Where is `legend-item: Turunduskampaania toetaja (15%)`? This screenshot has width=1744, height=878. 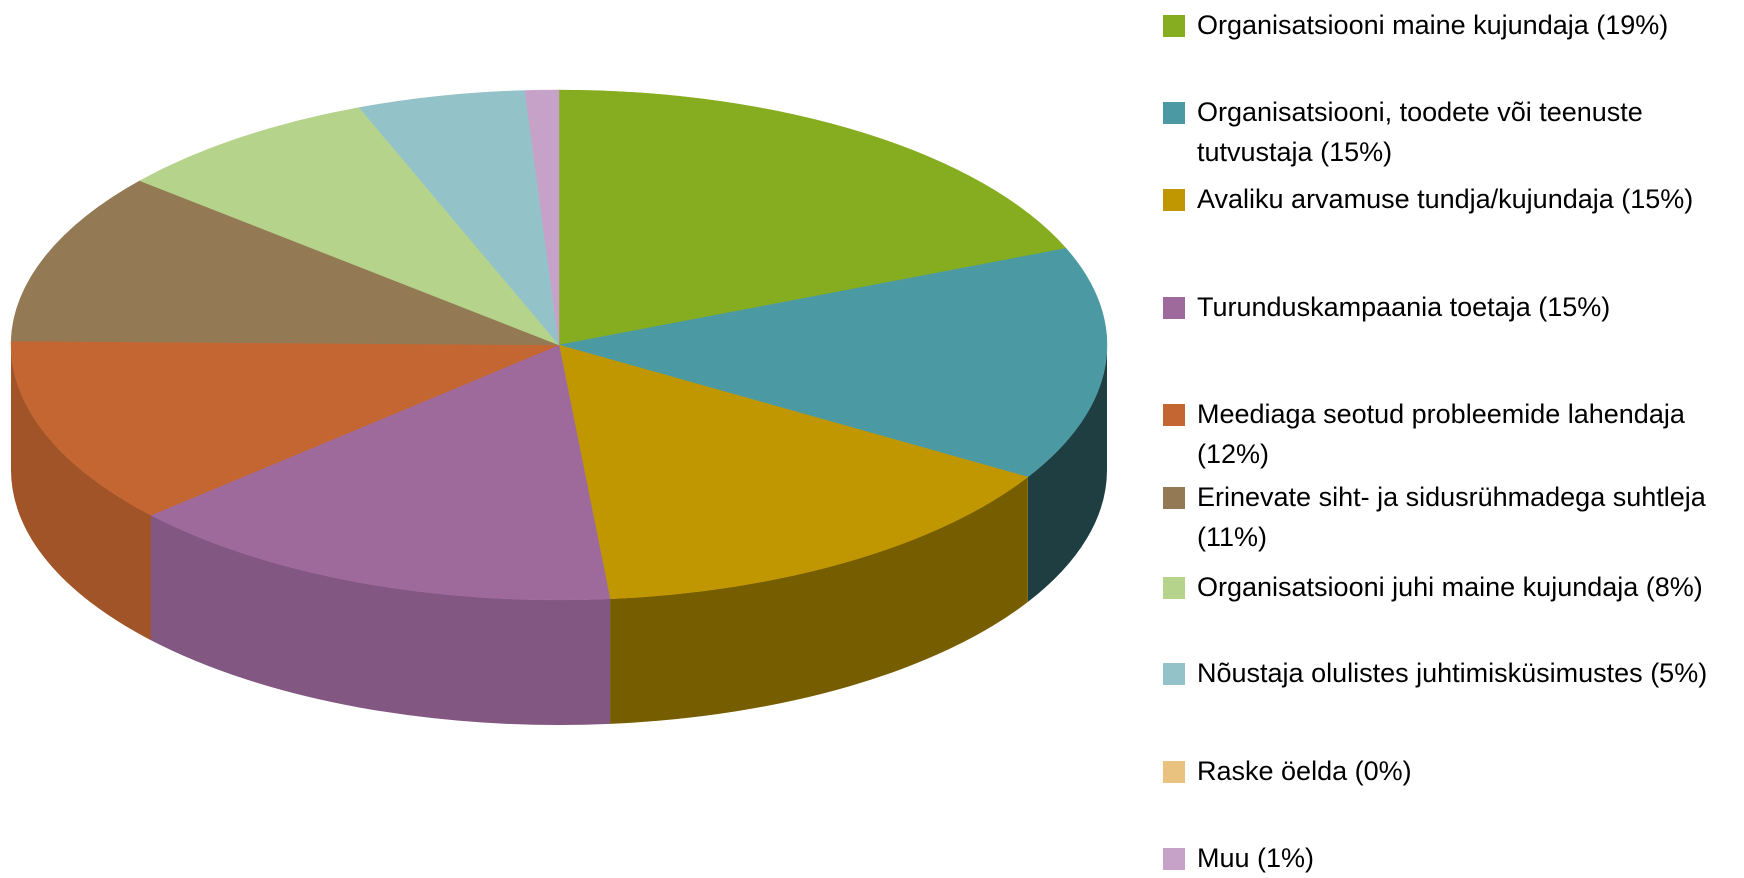
legend-item: Turunduskampaania toetaja (15%) is located at coordinates (1450, 307).